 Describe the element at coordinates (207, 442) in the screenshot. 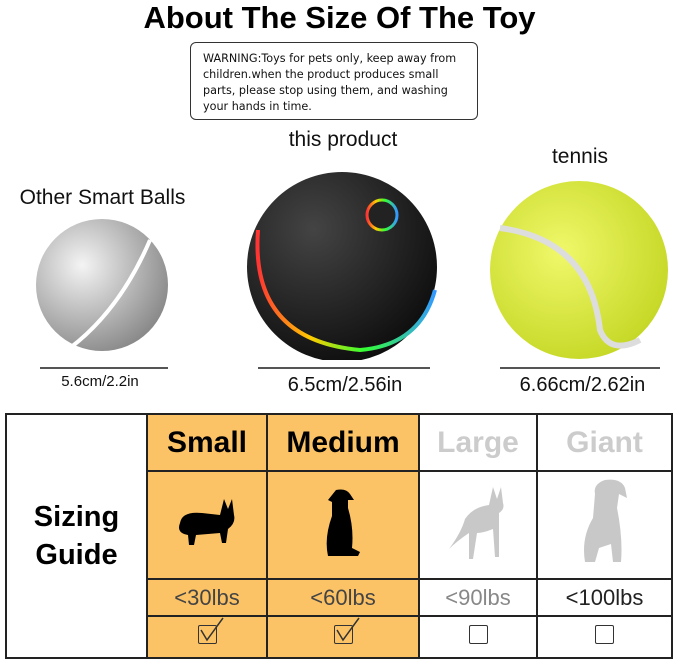

I see `size-small-header: Small` at that location.